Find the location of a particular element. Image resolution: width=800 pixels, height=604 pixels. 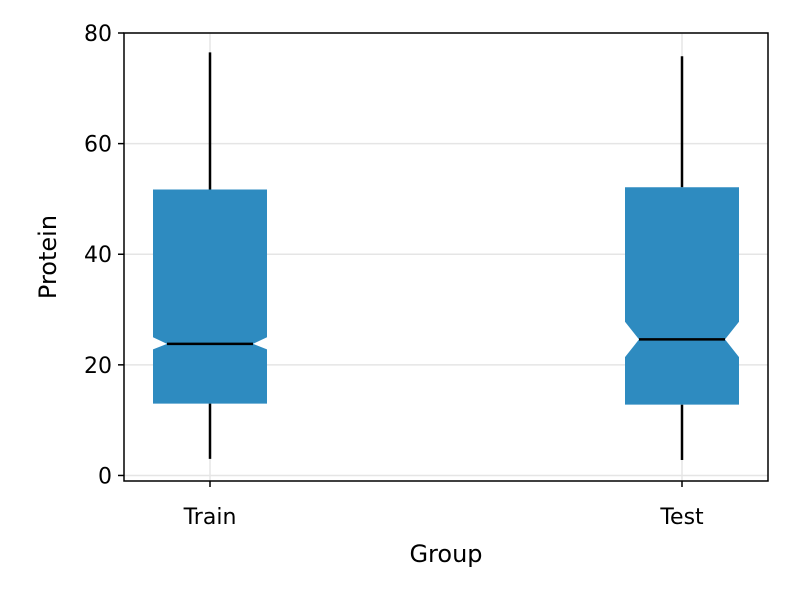

x-axis-label: Group is located at coordinates (445, 554).